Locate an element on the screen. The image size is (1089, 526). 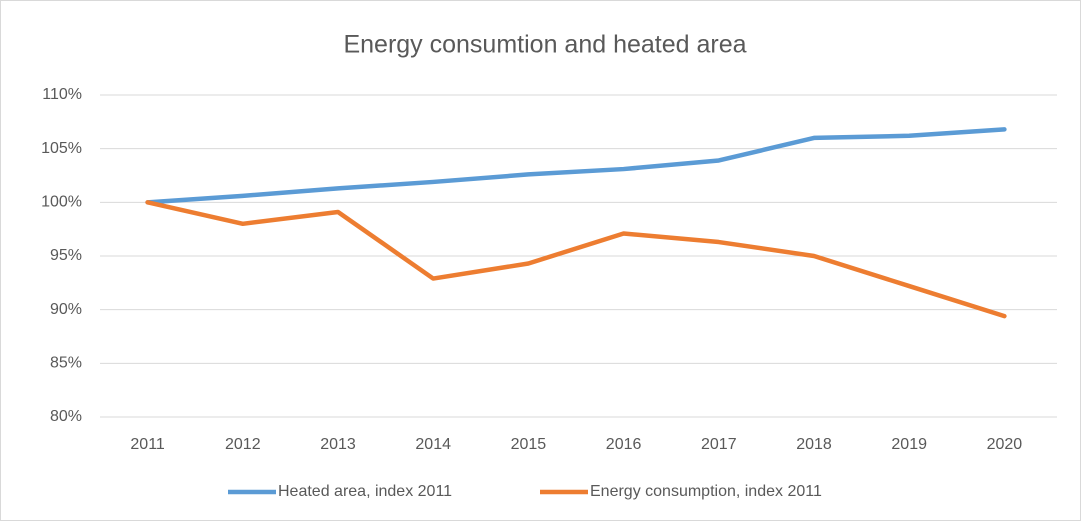
x-tick-label: 2016 is located at coordinates (624, 444).